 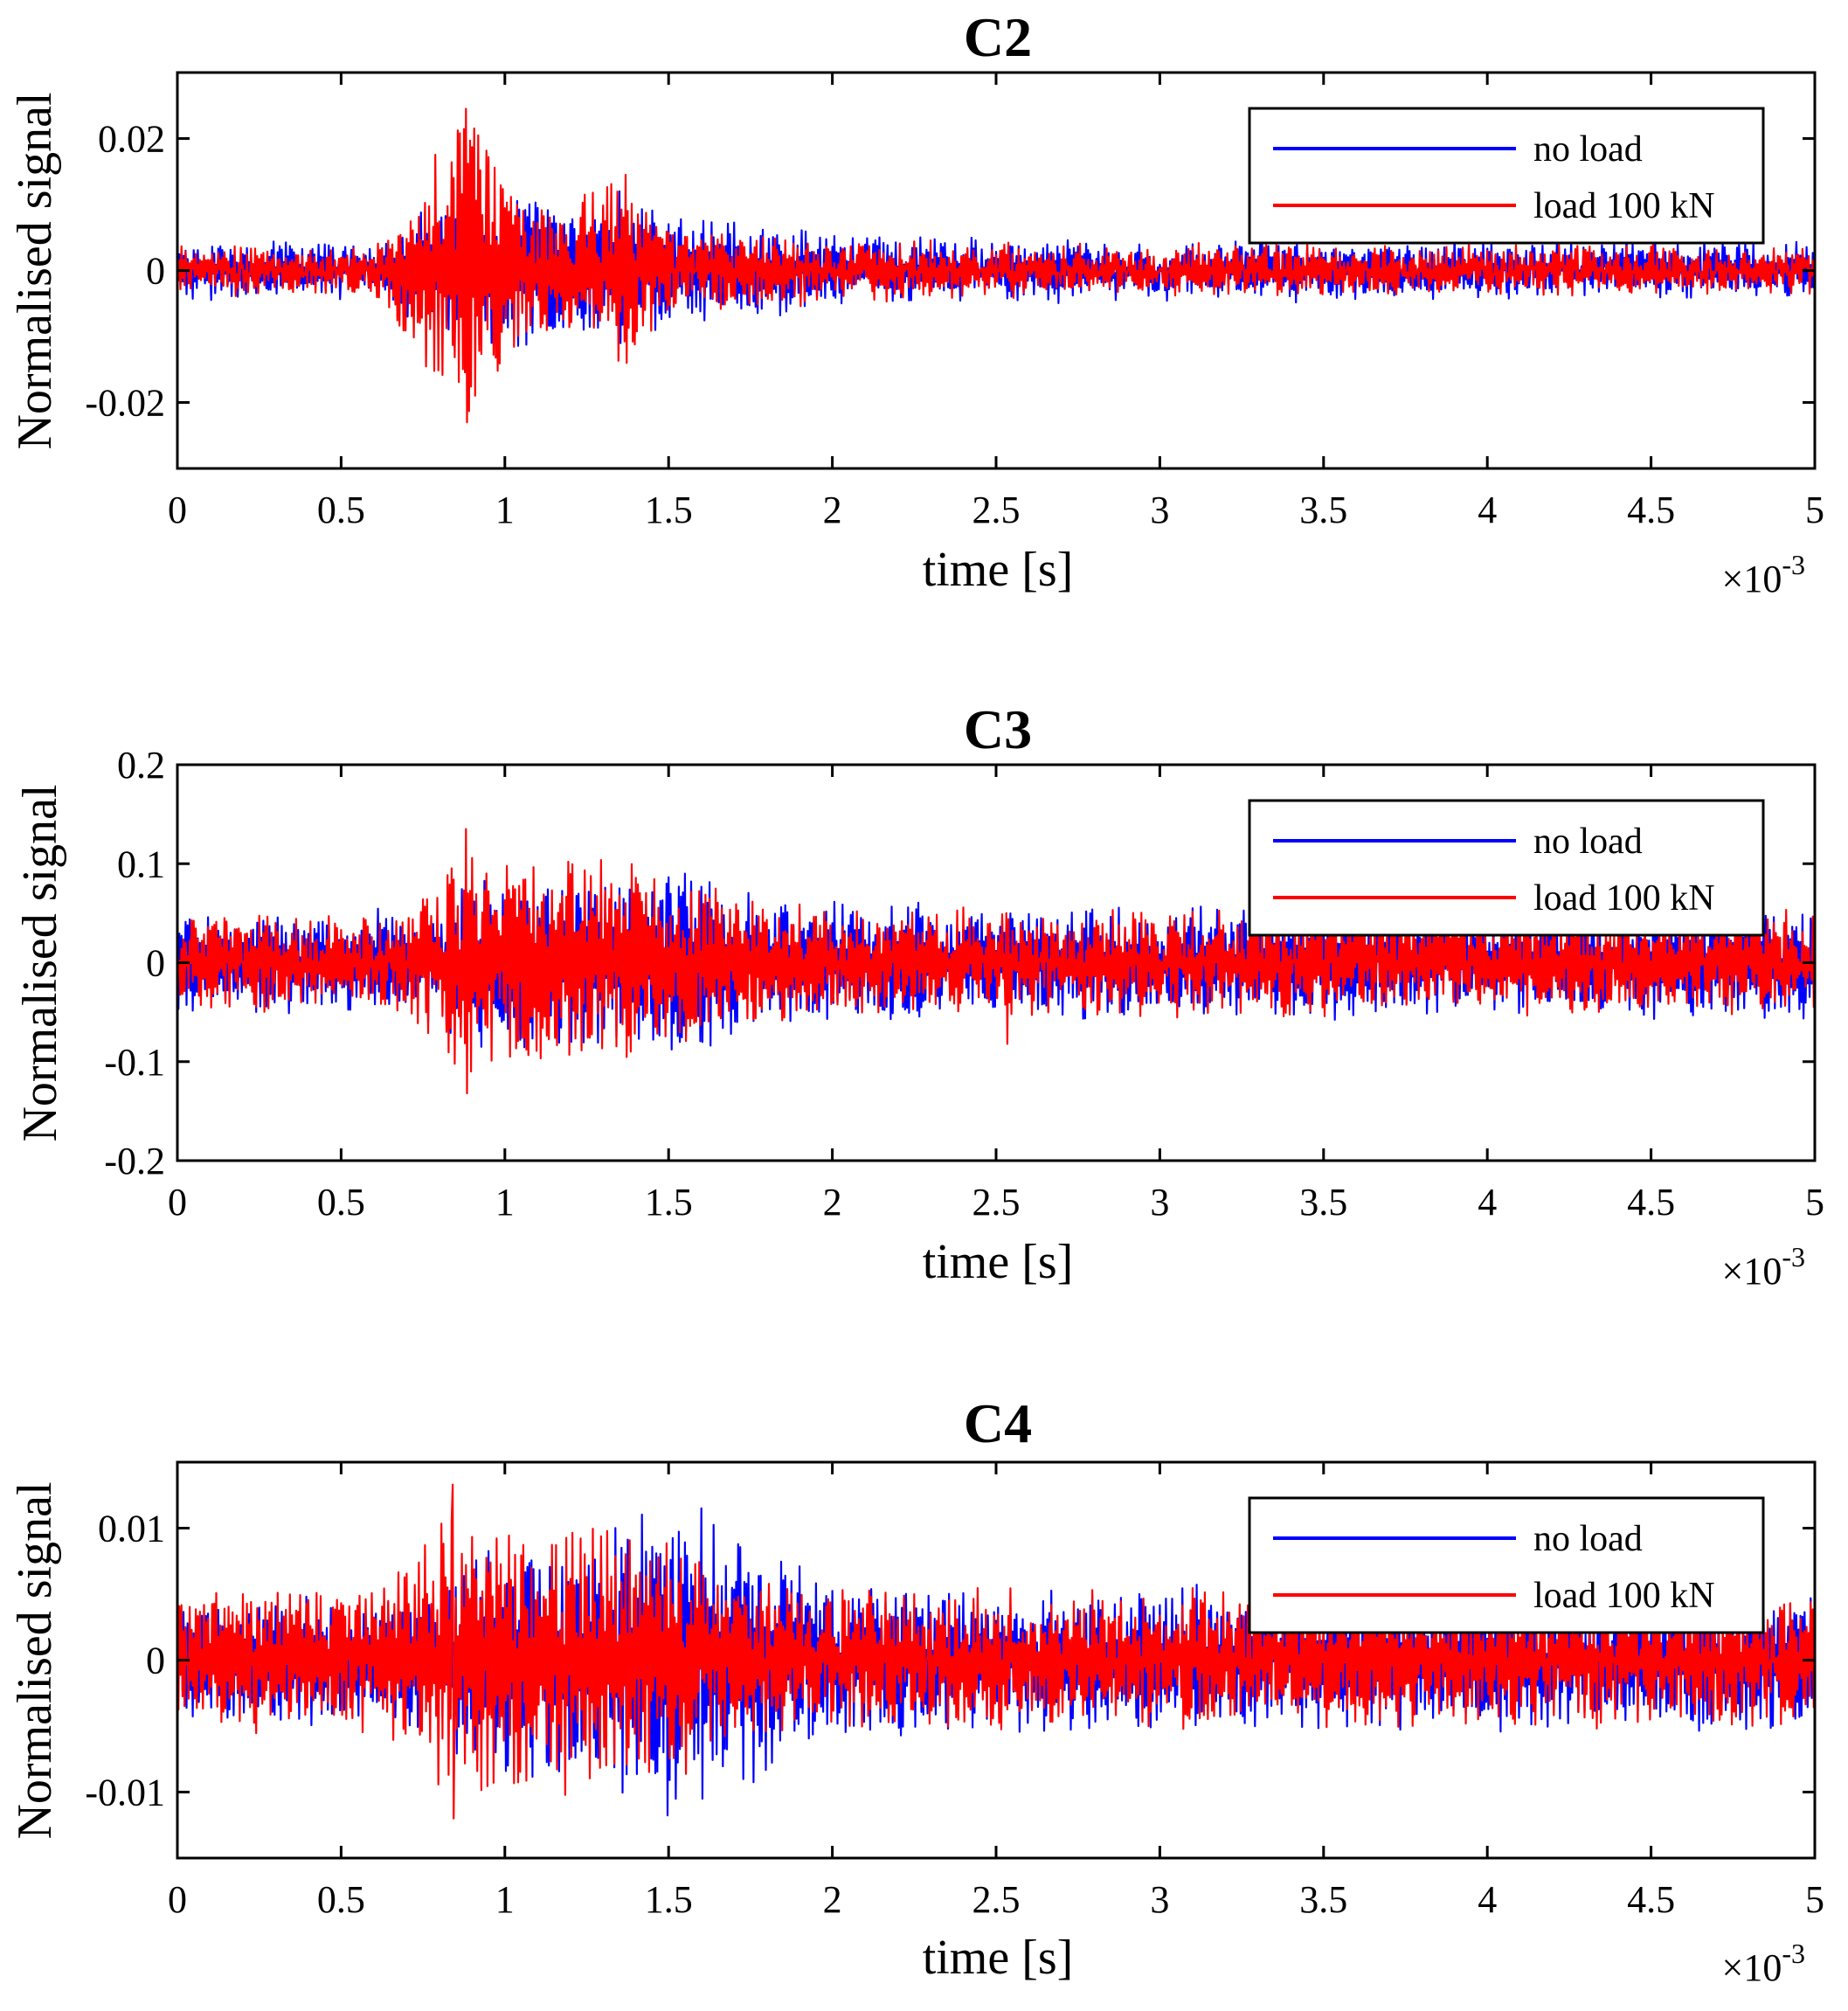 I want to click on panel-title: C3, so click(x=998, y=729).